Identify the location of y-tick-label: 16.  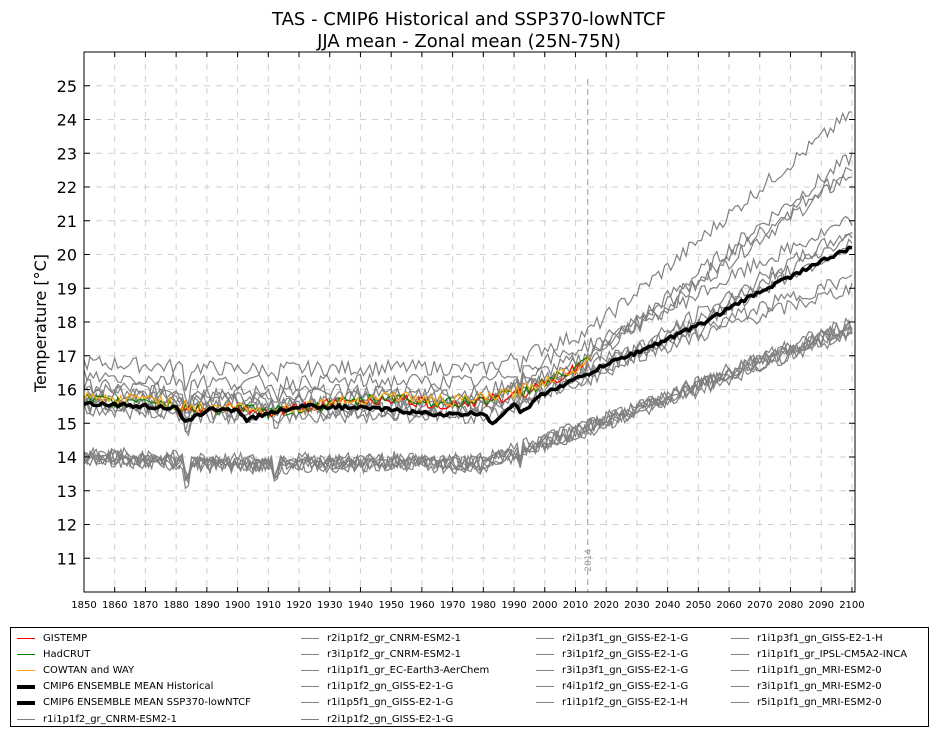
(67, 390).